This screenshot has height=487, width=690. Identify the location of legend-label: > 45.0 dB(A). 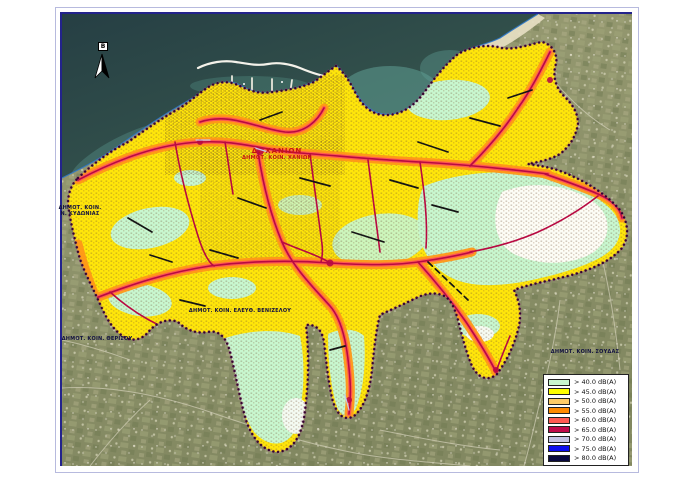
(595, 391).